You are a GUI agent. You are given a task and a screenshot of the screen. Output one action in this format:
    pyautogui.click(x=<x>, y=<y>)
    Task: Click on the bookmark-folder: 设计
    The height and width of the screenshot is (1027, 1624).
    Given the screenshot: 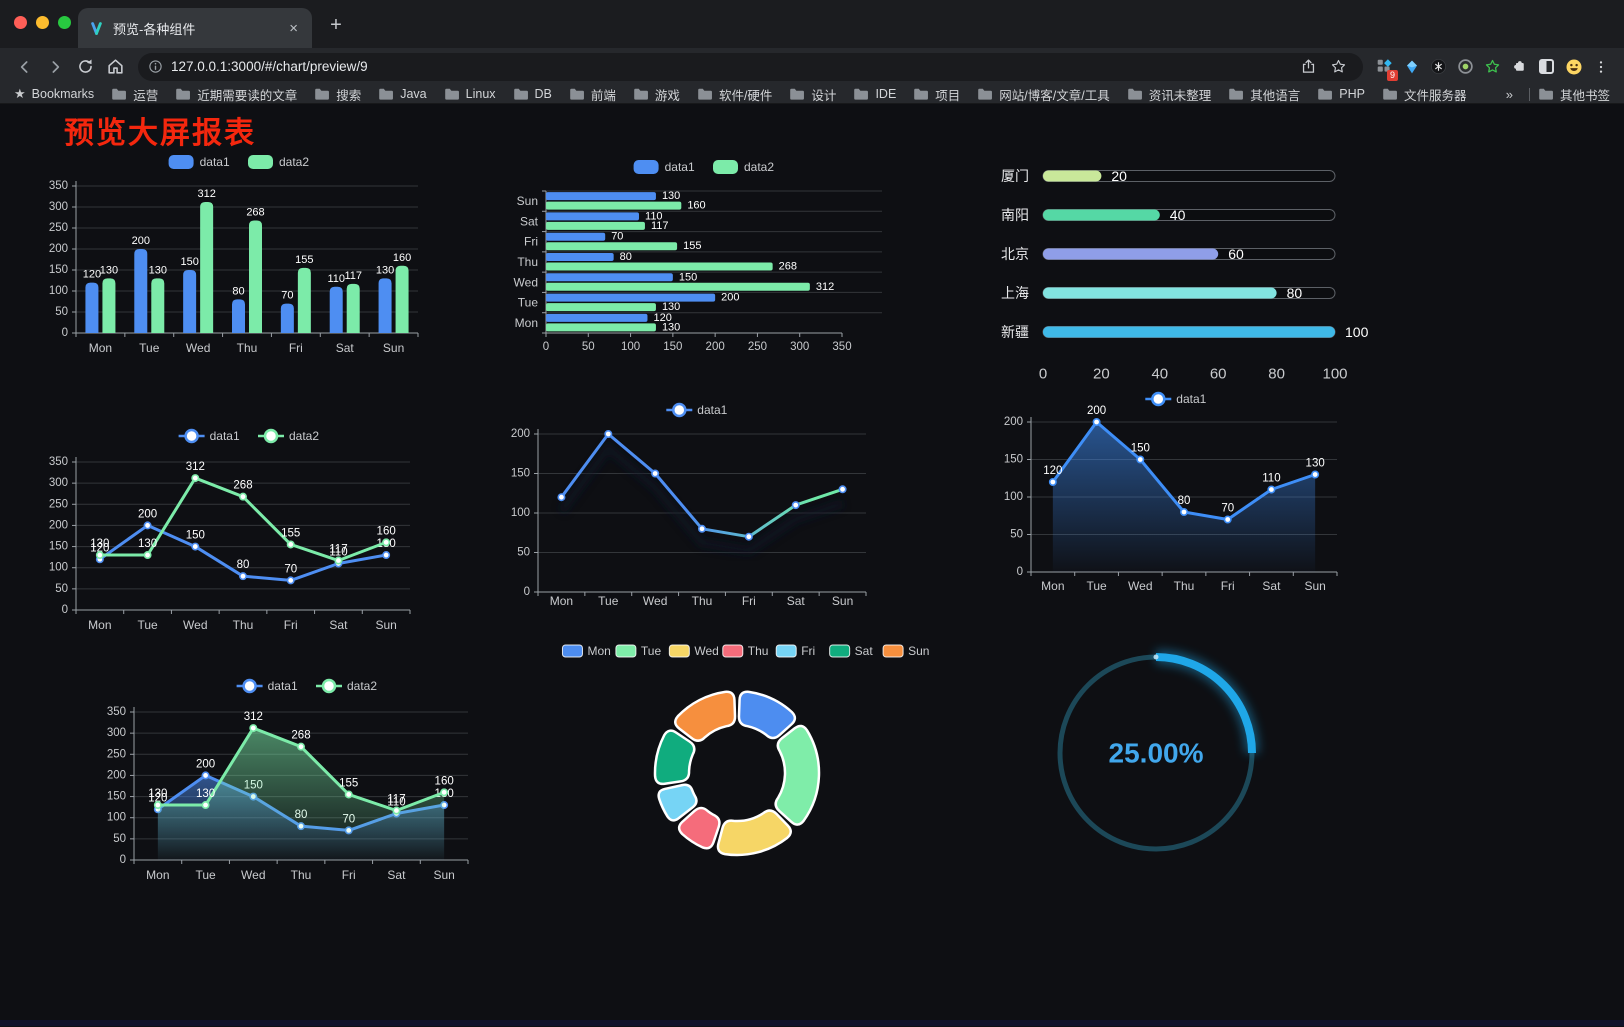 What is the action you would take?
    pyautogui.click(x=812, y=94)
    